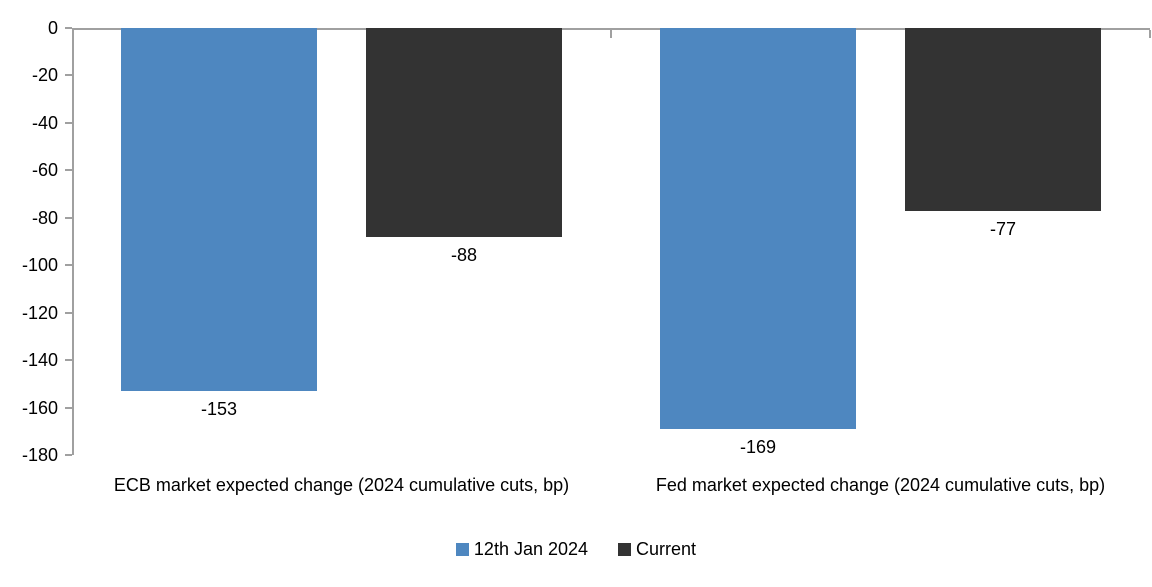 This screenshot has height=587, width=1152. Describe the element at coordinates (44, 217) in the screenshot. I see `y-tick-label: -80` at that location.